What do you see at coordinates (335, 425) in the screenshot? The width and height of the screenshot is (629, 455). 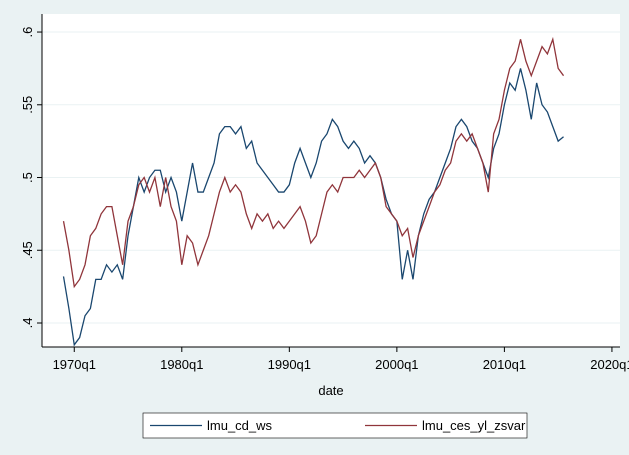 I see `legend` at bounding box center [335, 425].